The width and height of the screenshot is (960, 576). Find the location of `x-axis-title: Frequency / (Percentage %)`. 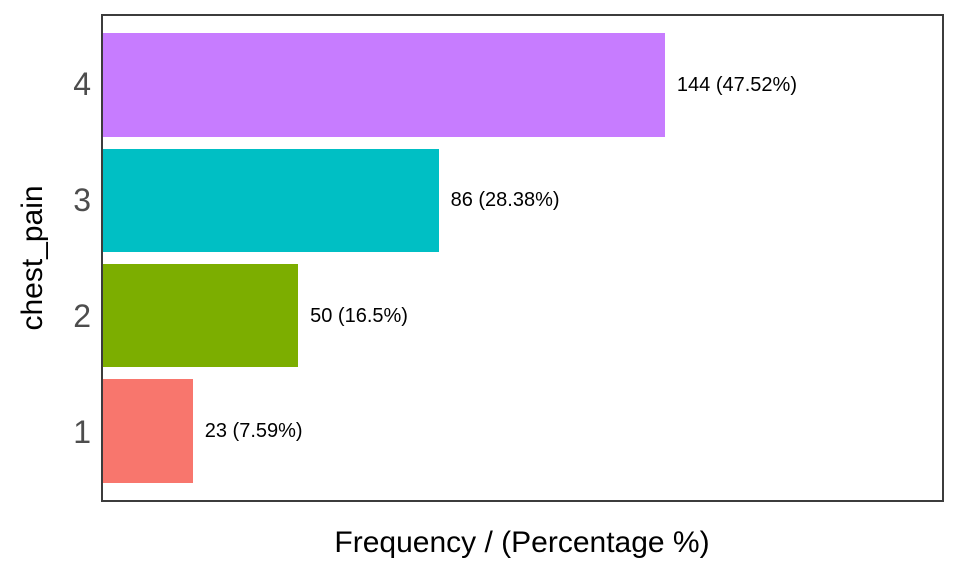

x-axis-title: Frequency / (Percentage %) is located at coordinates (522, 542).